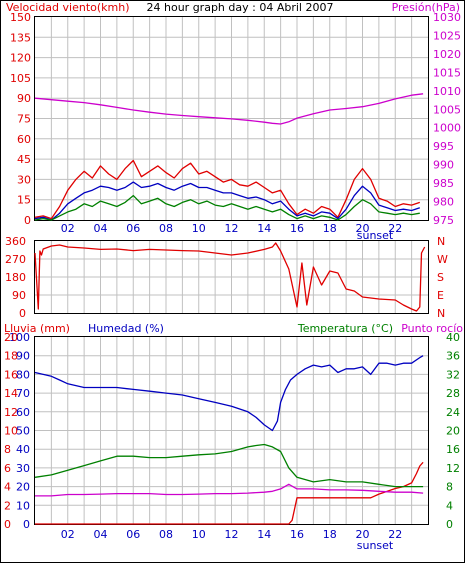  Describe the element at coordinates (232, 228) in the screenshot. I see `p1-x-tick: 12` at that location.